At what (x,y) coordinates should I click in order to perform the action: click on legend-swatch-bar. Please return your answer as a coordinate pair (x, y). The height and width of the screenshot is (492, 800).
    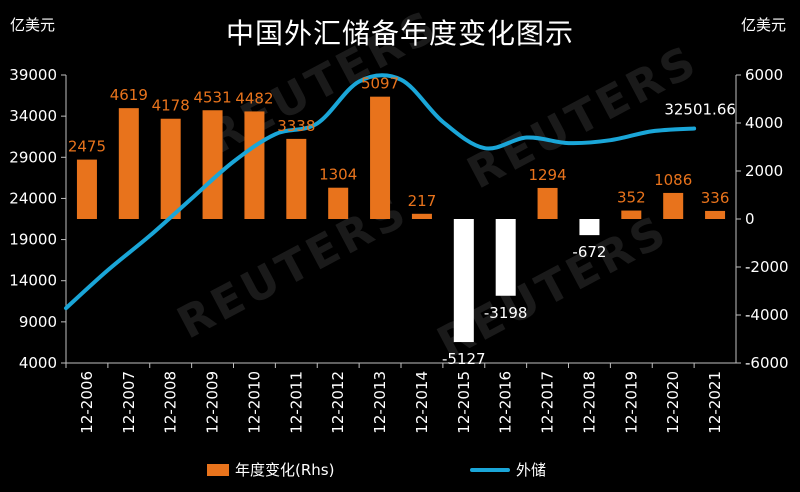
    Looking at the image, I should click on (218, 469).